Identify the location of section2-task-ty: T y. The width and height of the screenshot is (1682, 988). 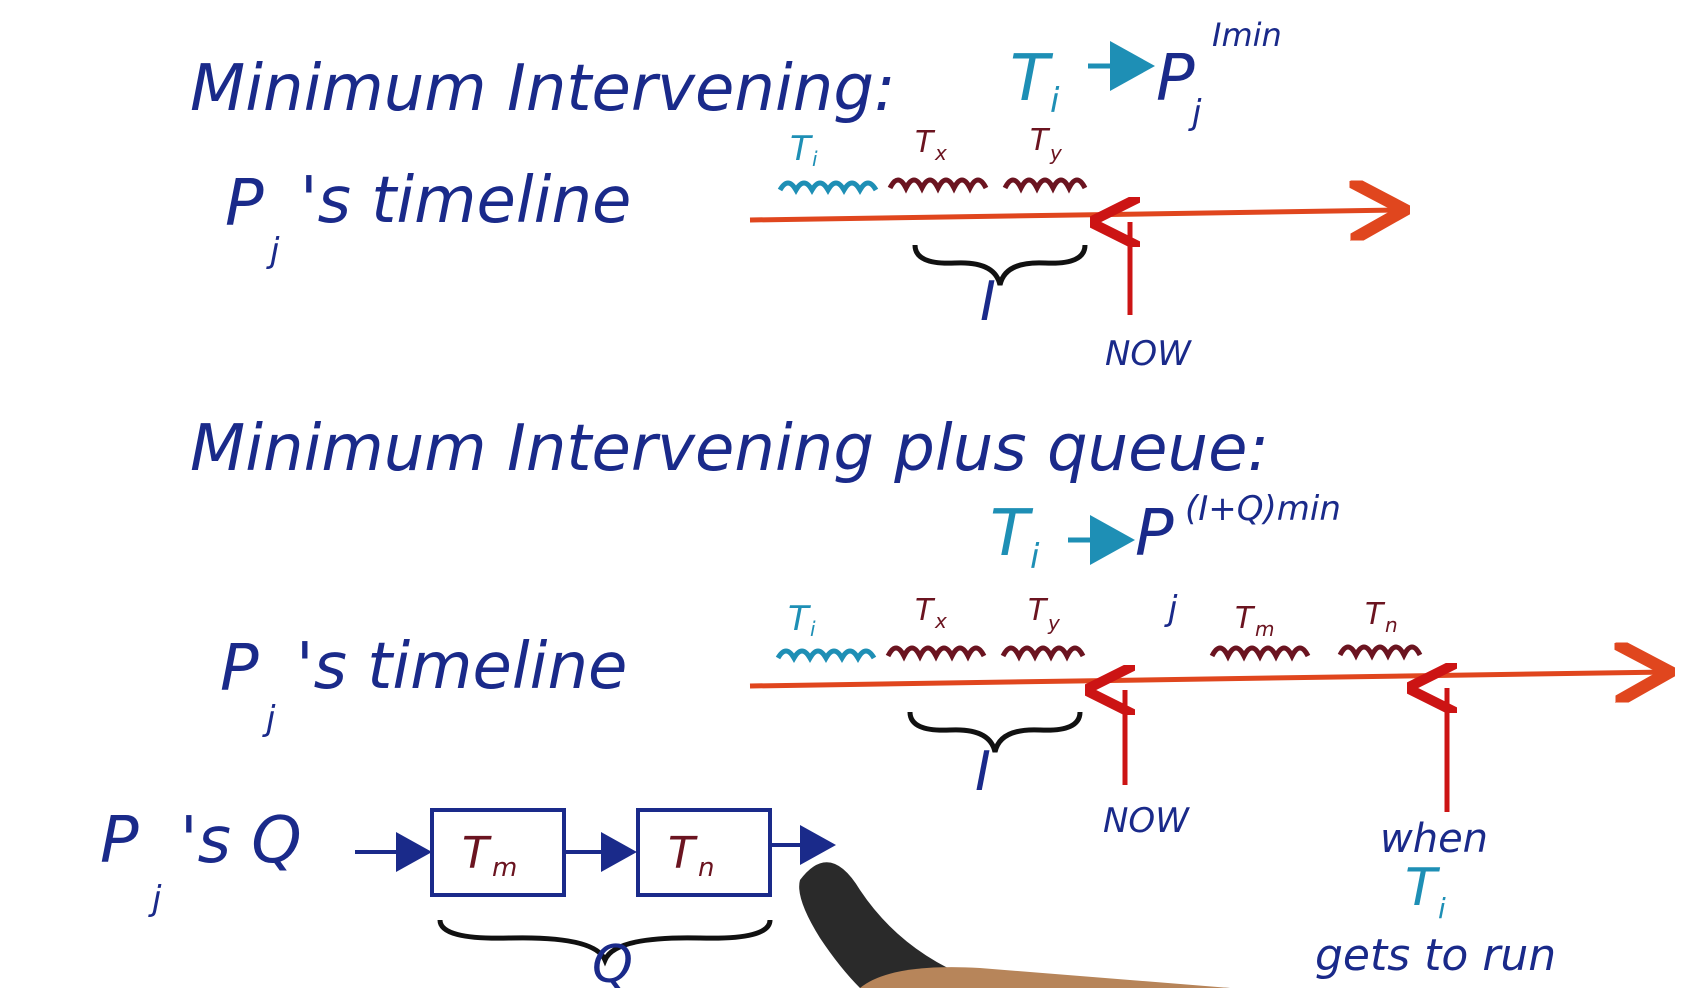
(1043, 627).